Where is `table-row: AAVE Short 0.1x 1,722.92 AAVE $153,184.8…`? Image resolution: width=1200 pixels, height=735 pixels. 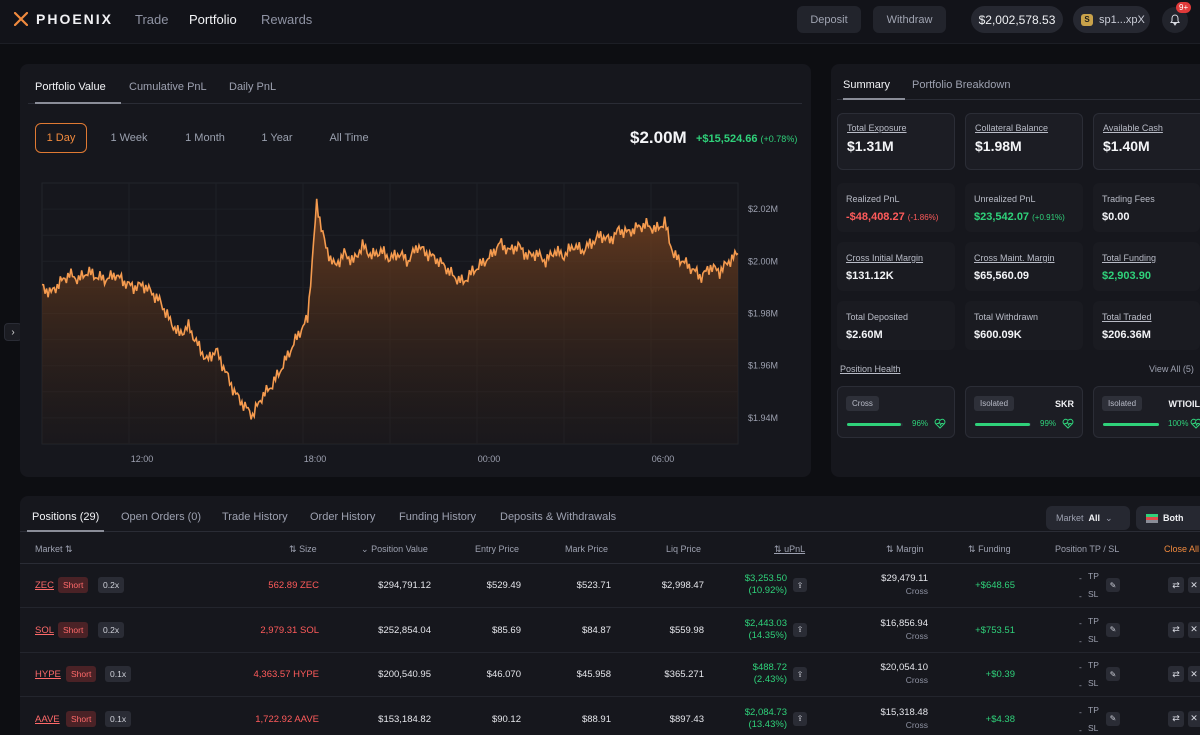
table-row: AAVE Short 0.1x 1,722.92 AAVE $153,184.8… is located at coordinates (610, 716).